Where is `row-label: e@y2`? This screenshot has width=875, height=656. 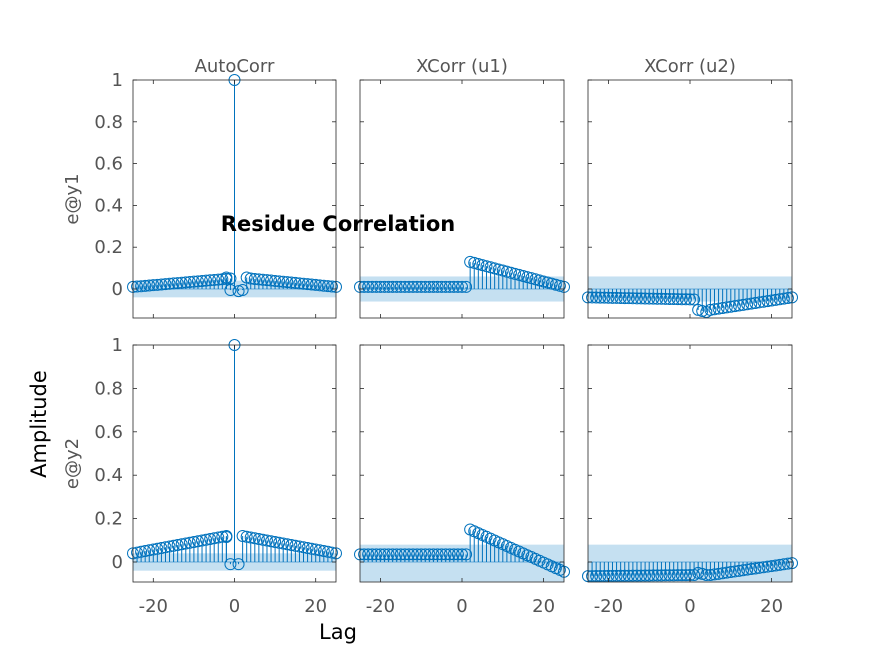 row-label: e@y2 is located at coordinates (72, 463).